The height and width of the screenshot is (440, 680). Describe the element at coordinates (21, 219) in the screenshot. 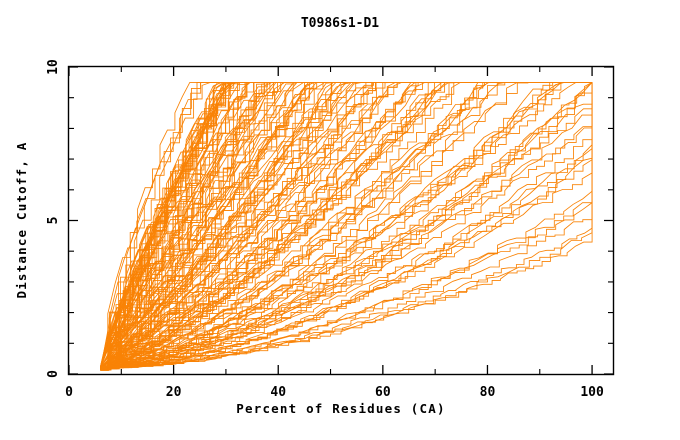

I see `y-axis-label: Distance Cutoff, A` at that location.